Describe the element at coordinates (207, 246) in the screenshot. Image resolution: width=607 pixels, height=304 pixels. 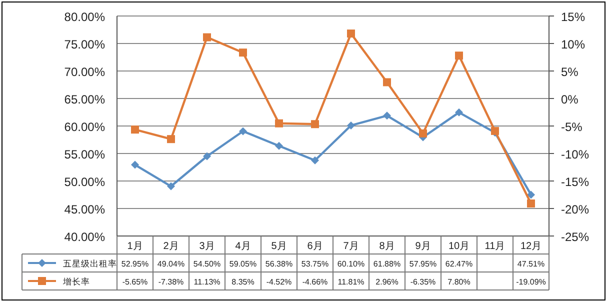
I see `x-tick-label: 3月` at that location.